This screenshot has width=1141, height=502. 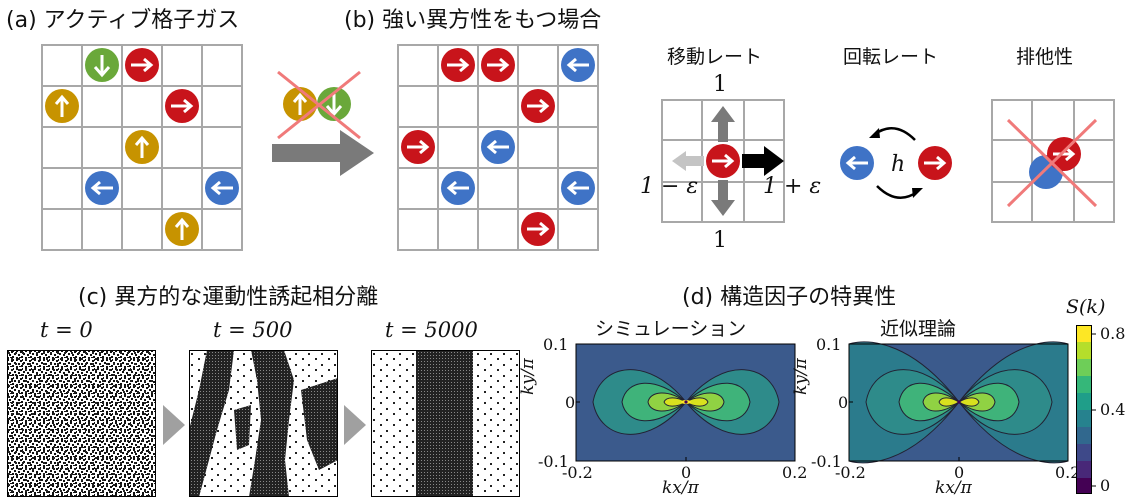 I want to click on chart-left-title: シミュレーション, so click(x=671, y=329).